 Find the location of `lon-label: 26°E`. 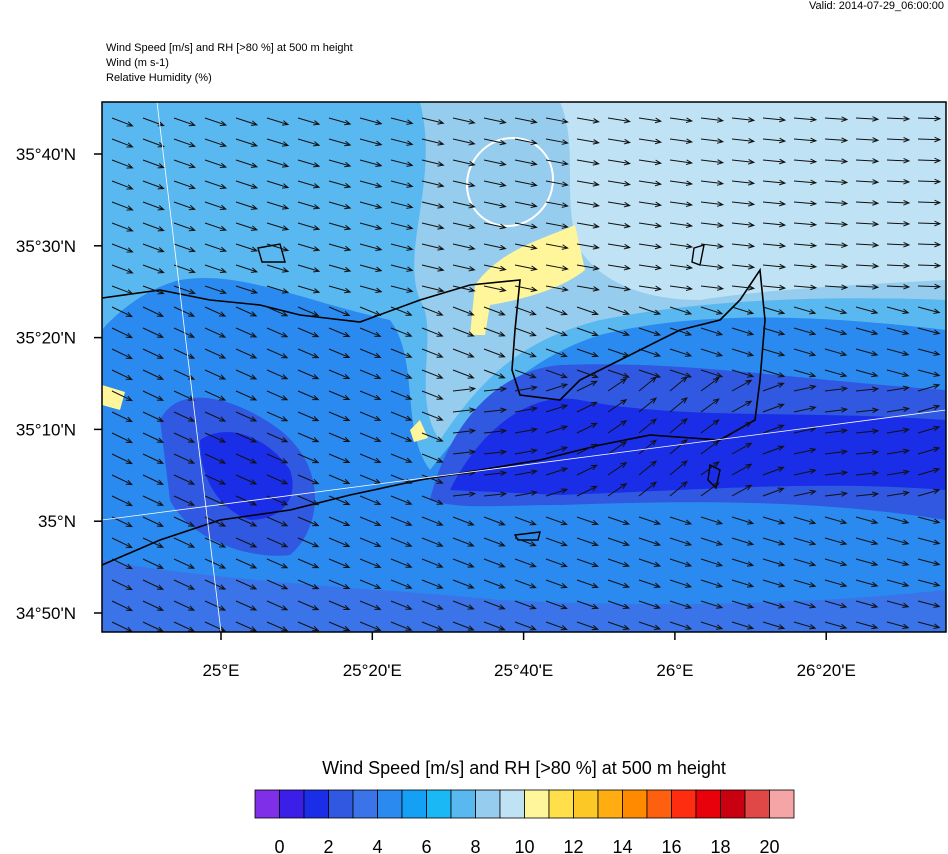

lon-label: 26°E is located at coordinates (674, 670).